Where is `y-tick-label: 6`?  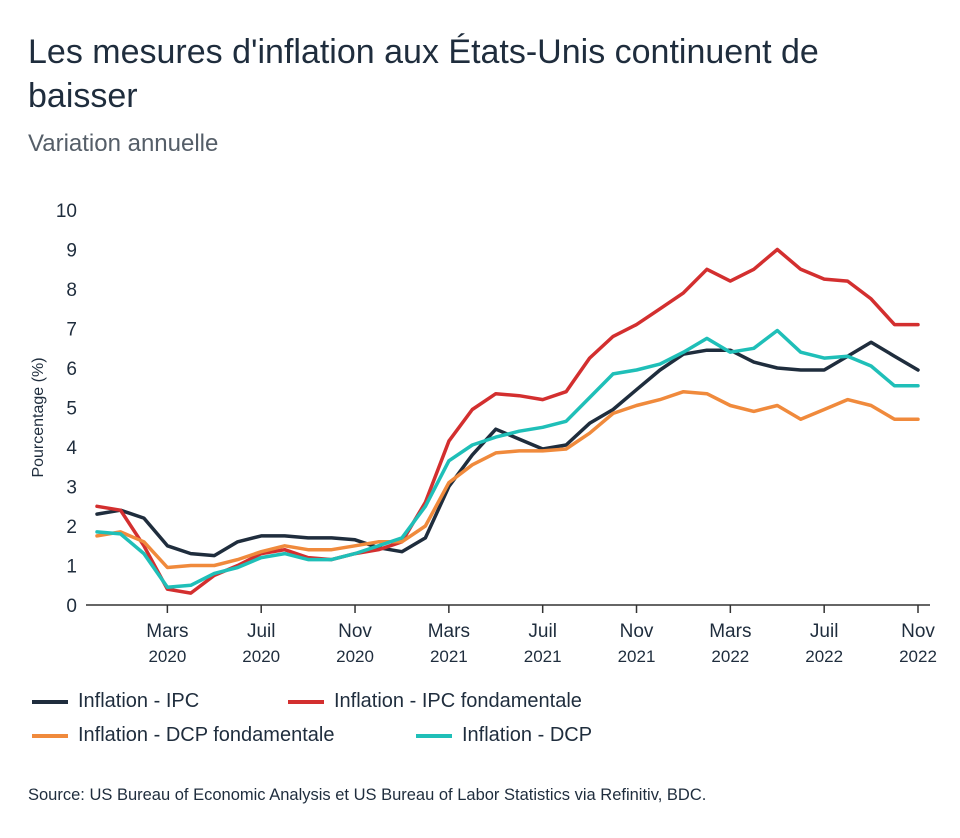
y-tick-label: 6 is located at coordinates (71, 369).